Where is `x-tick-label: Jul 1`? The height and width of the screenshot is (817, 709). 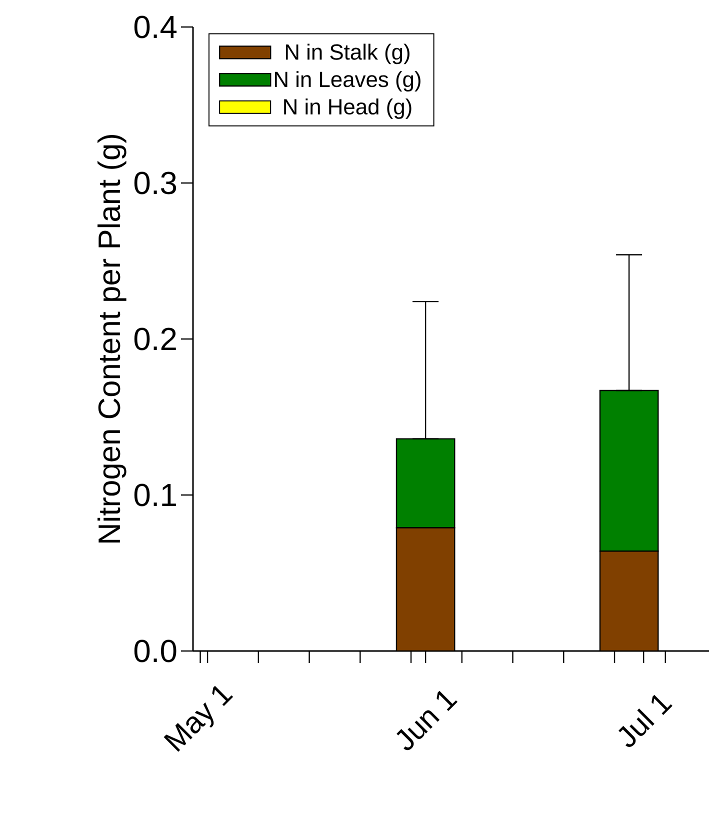 x-tick-label: Jul 1 is located at coordinates (645, 720).